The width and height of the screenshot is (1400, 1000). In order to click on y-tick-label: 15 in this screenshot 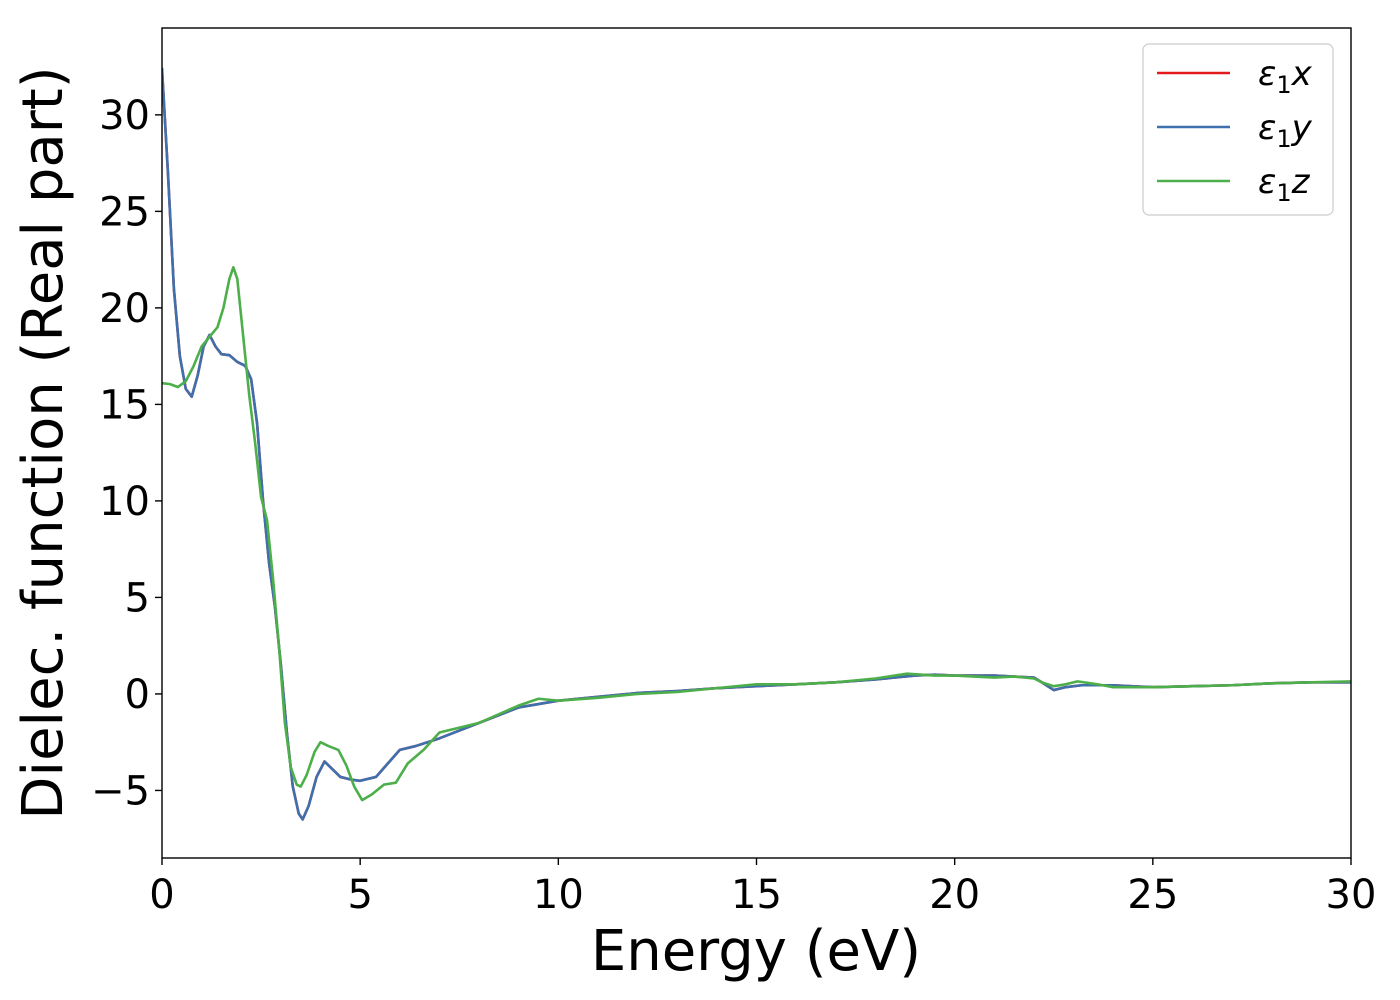, I will do `click(124, 405)`.